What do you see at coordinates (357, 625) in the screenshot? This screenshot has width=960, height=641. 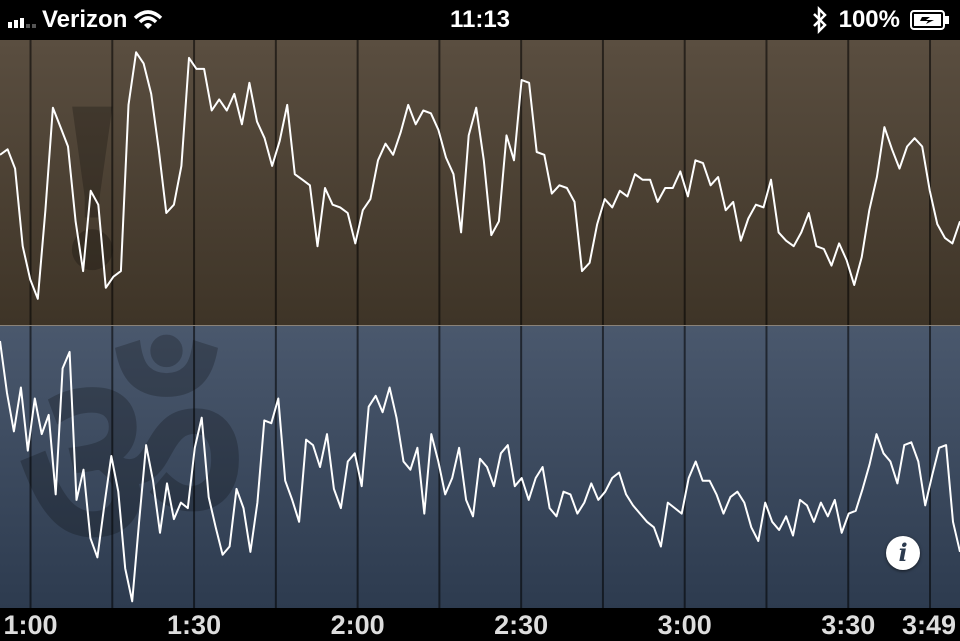 I see `time-tick-label: 2:00` at bounding box center [357, 625].